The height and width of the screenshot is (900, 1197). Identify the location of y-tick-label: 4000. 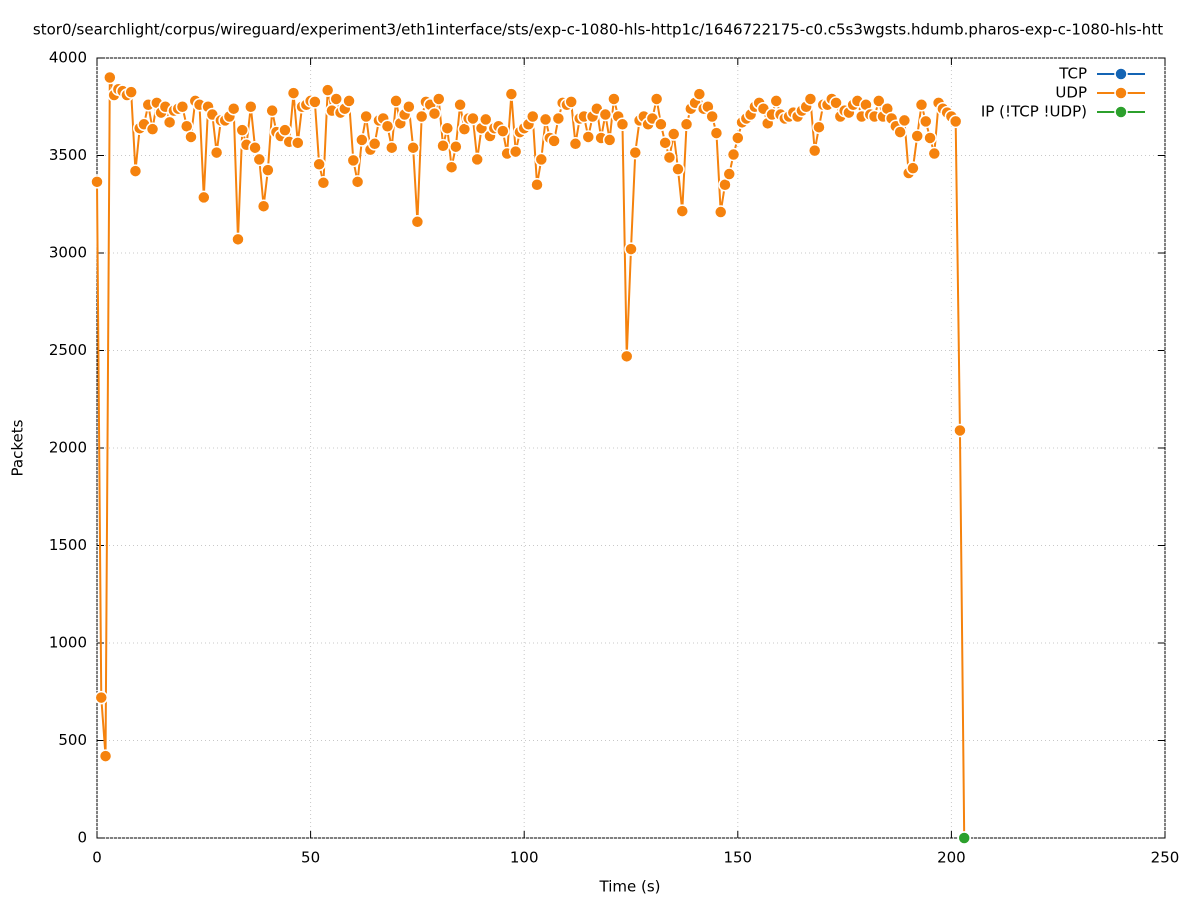
(68, 58).